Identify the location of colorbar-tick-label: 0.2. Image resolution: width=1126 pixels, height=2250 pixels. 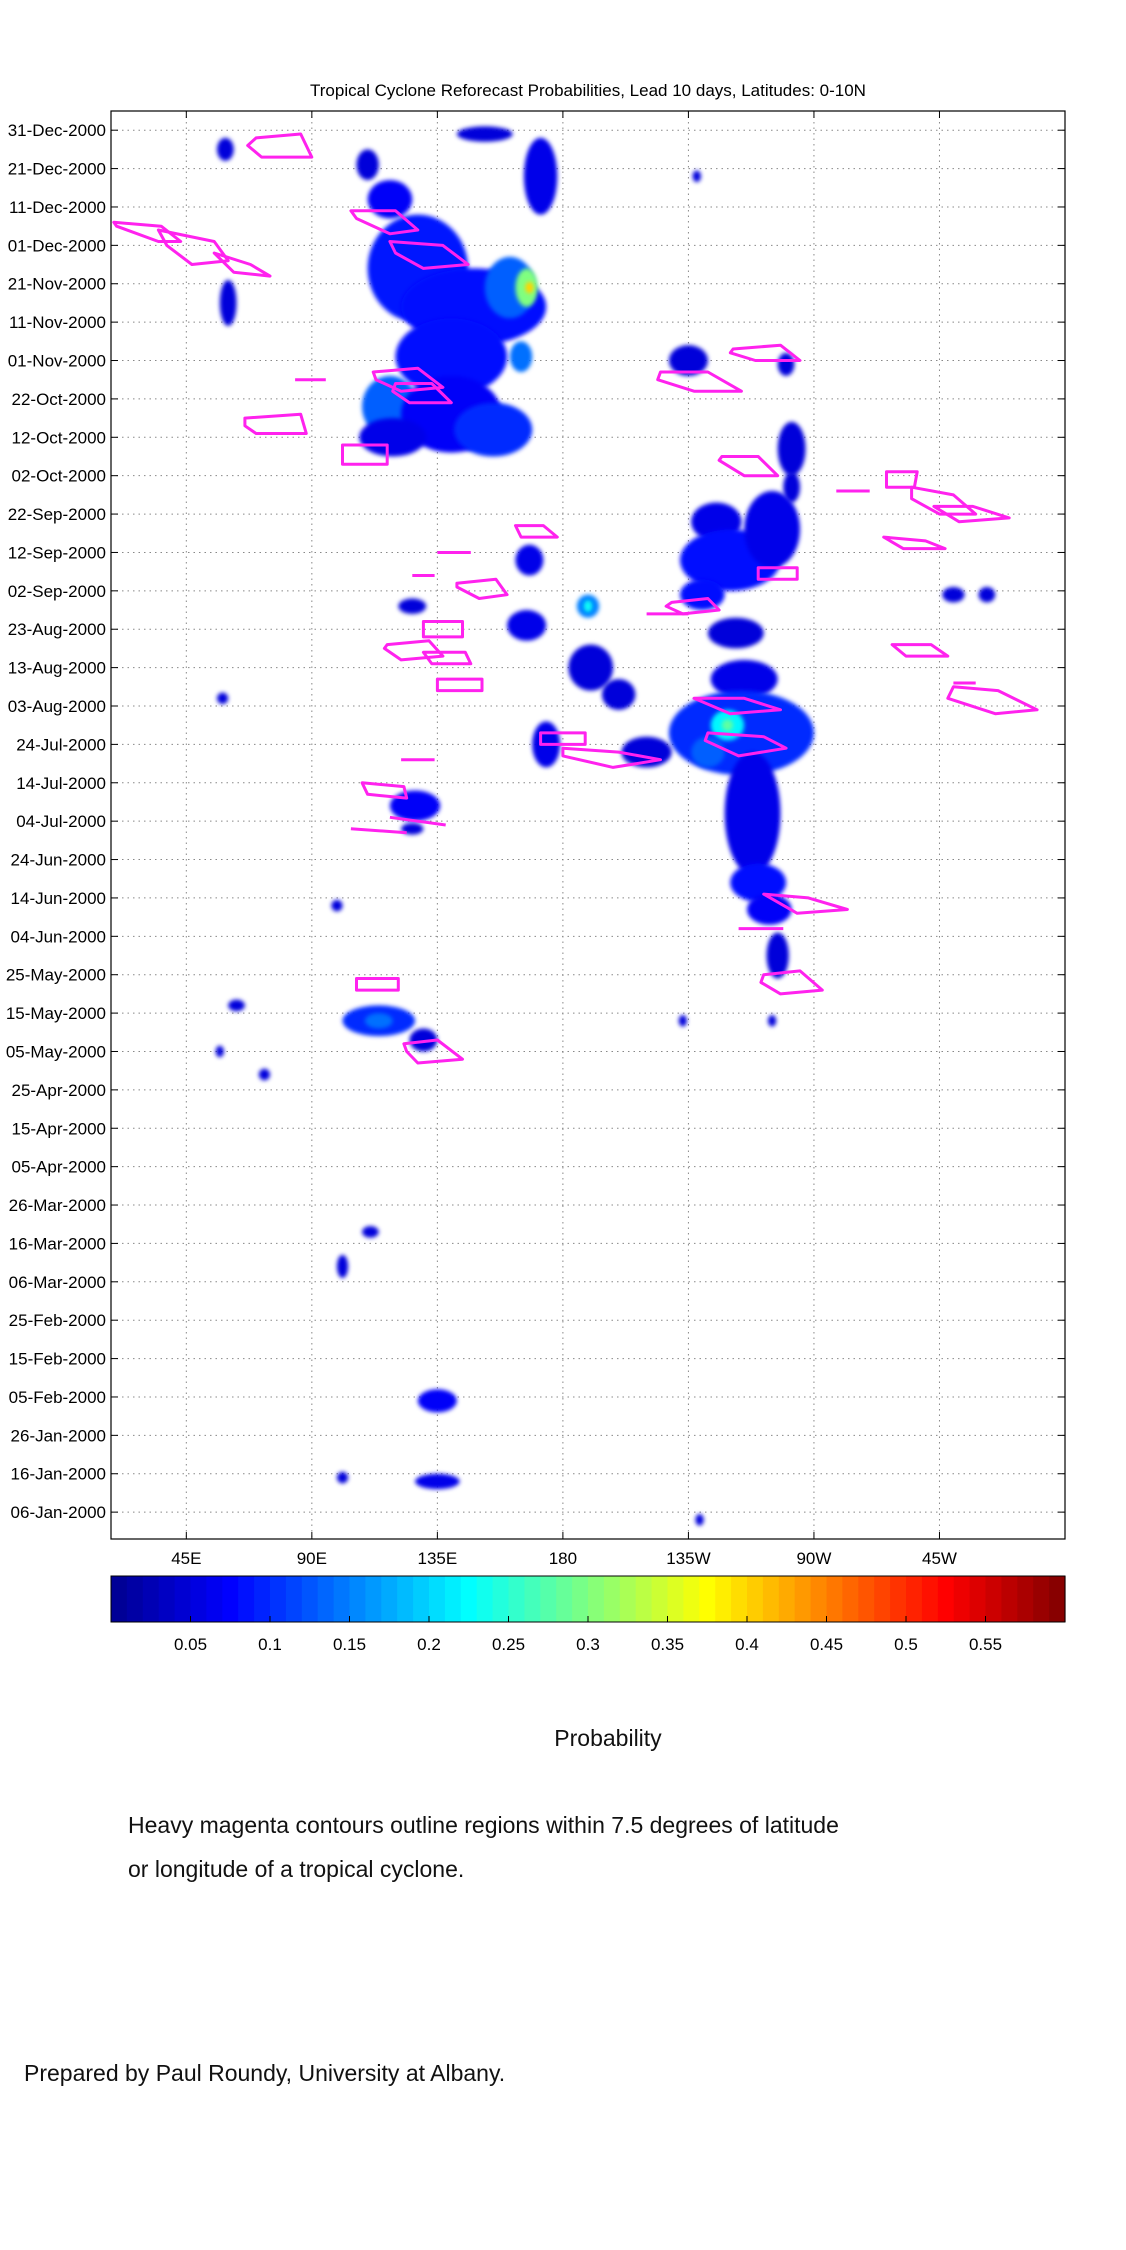
(429, 1644).